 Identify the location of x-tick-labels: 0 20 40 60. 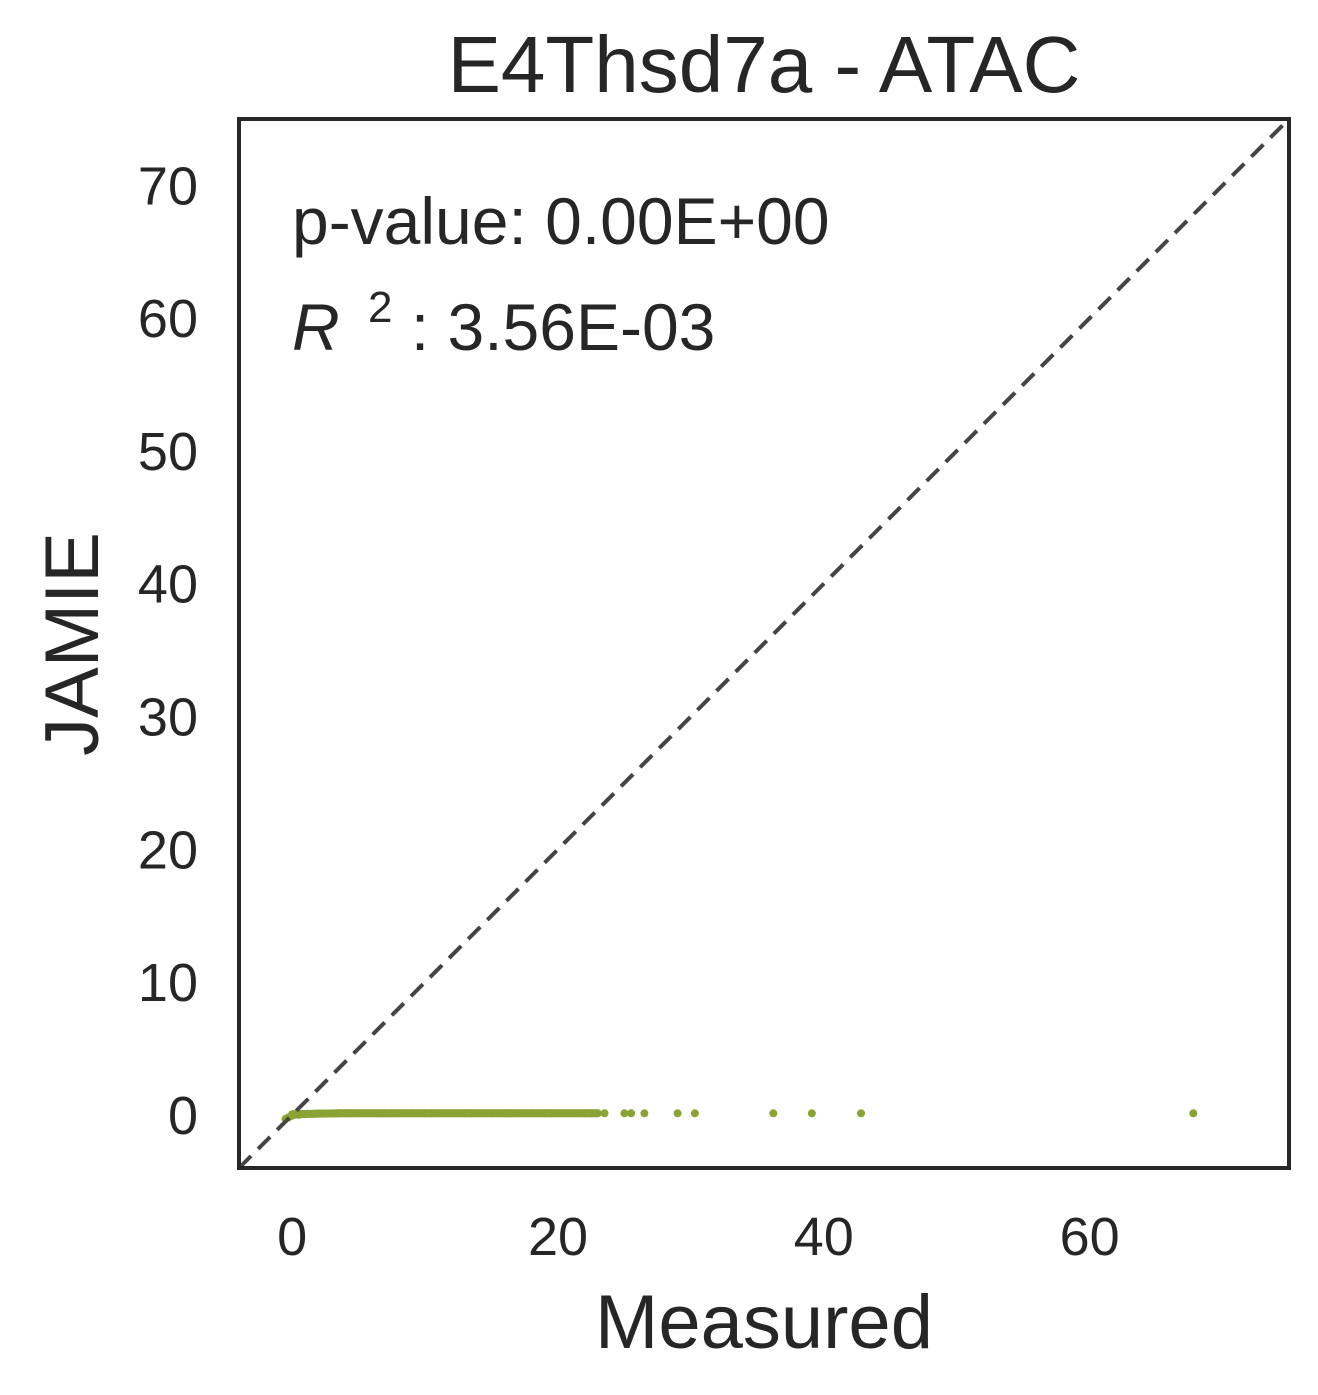
(698, 1237).